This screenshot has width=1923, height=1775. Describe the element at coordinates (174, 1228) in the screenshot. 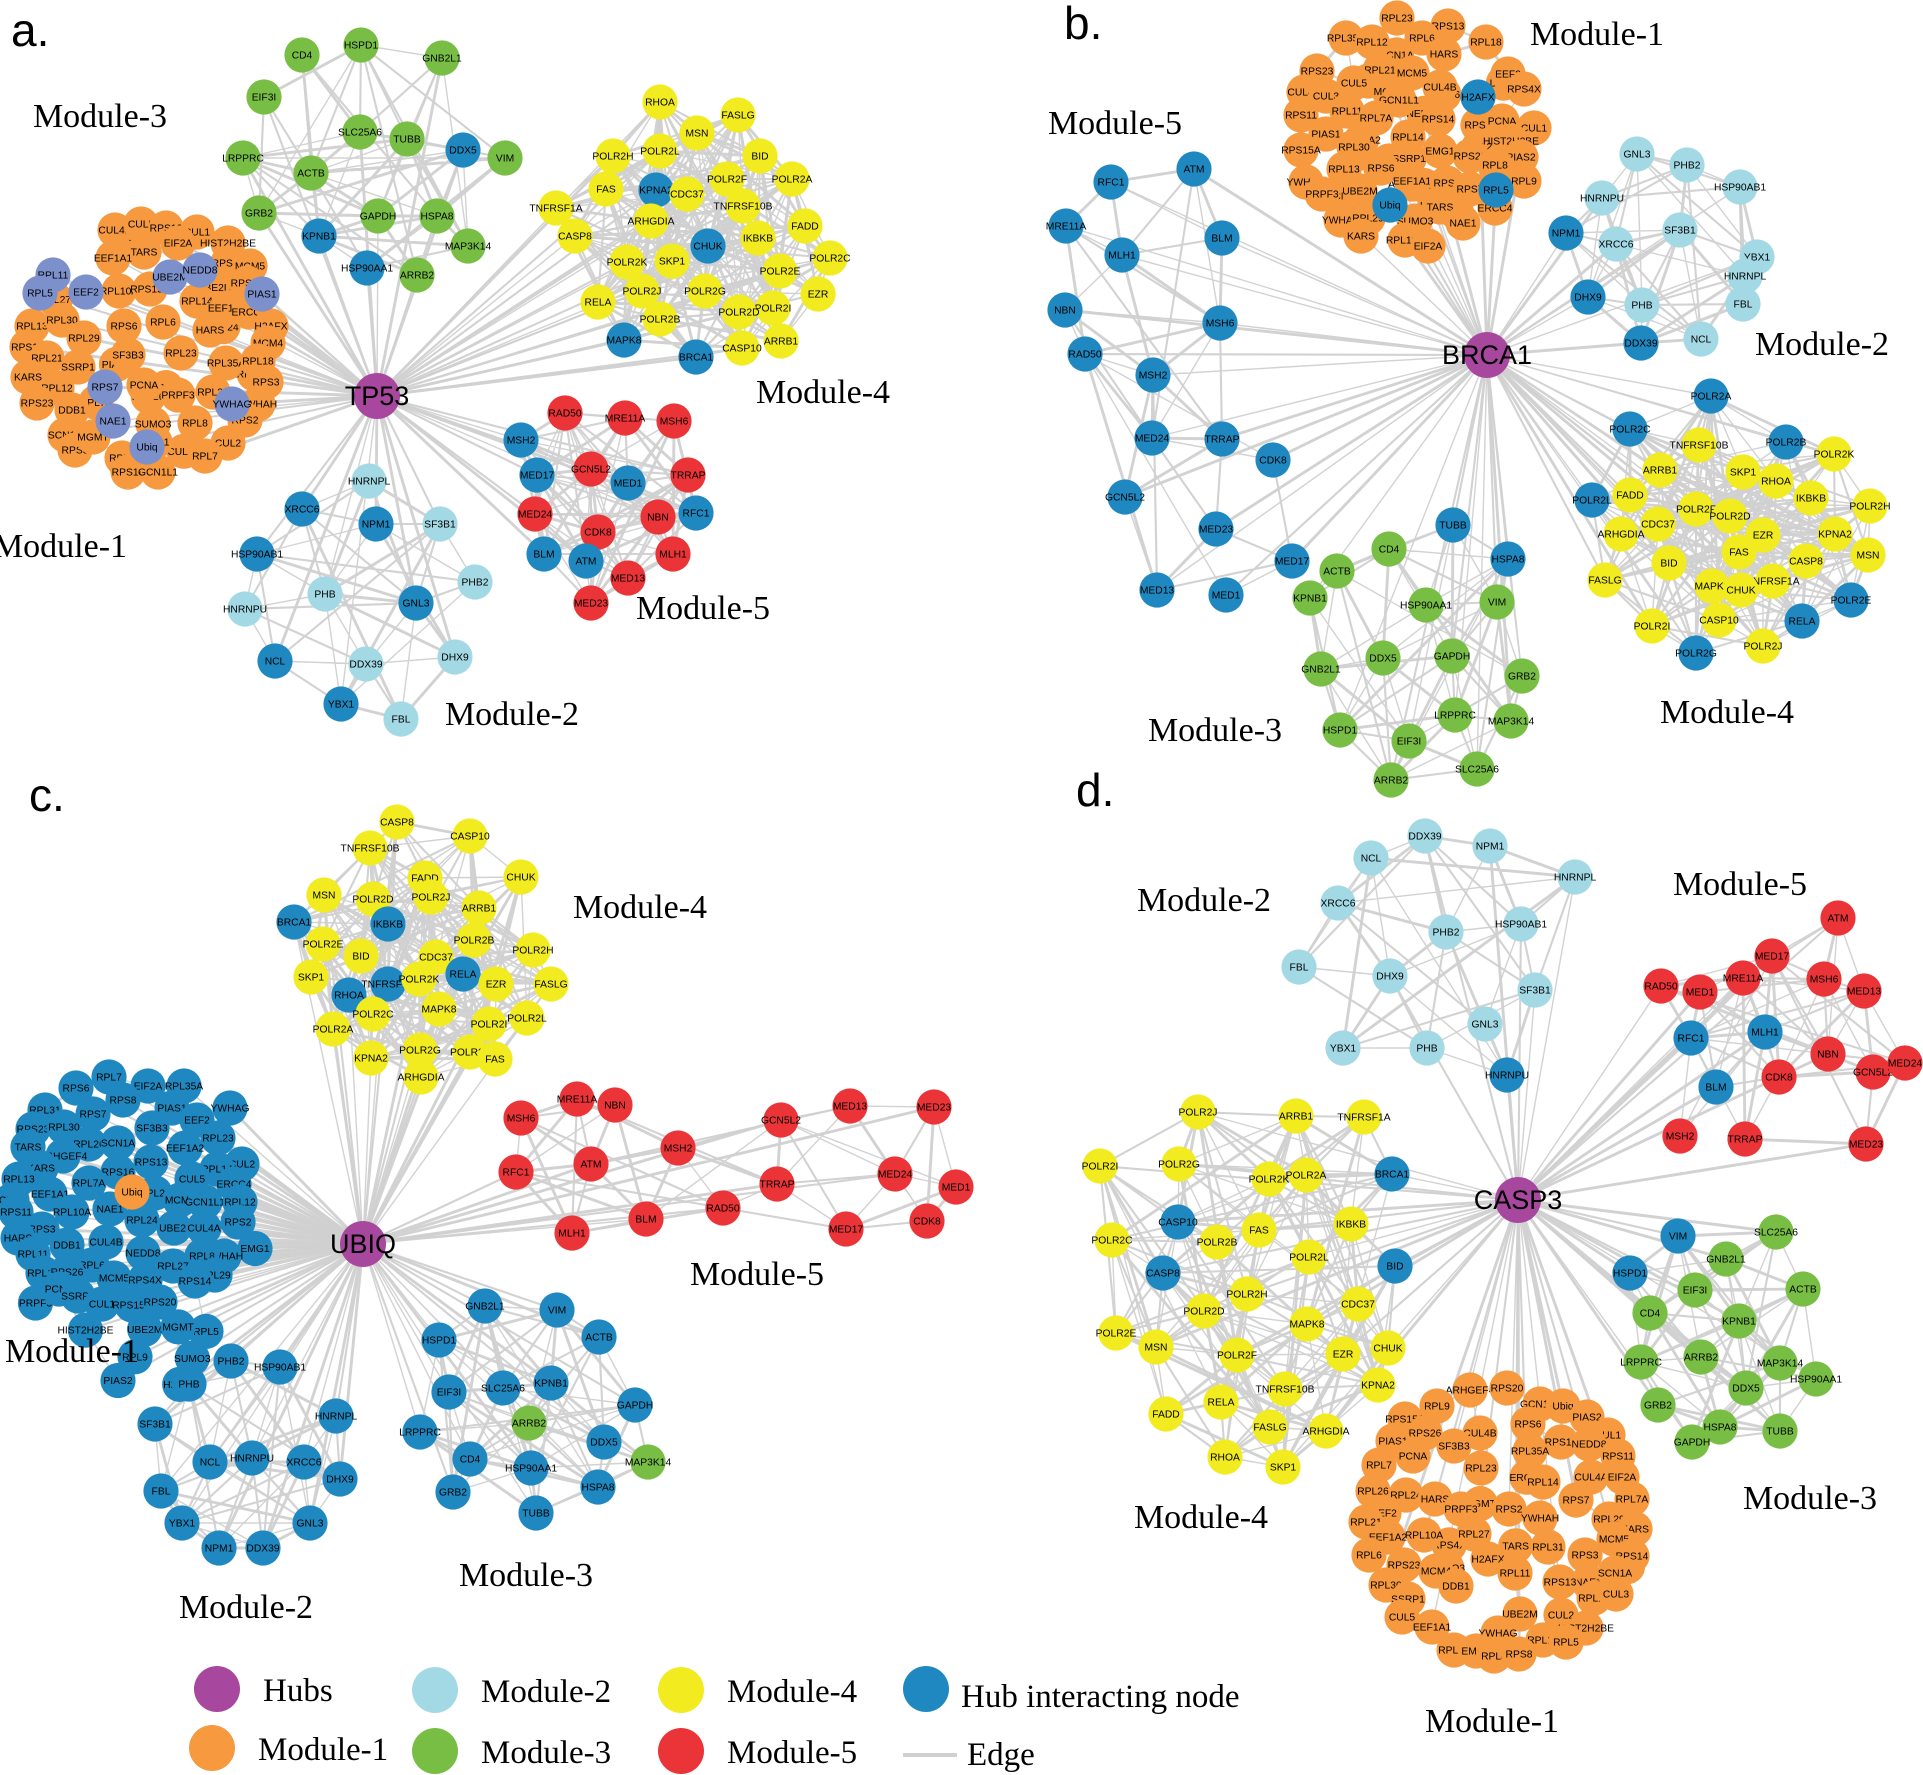

I see `node-ube2i: UBE2I` at that location.